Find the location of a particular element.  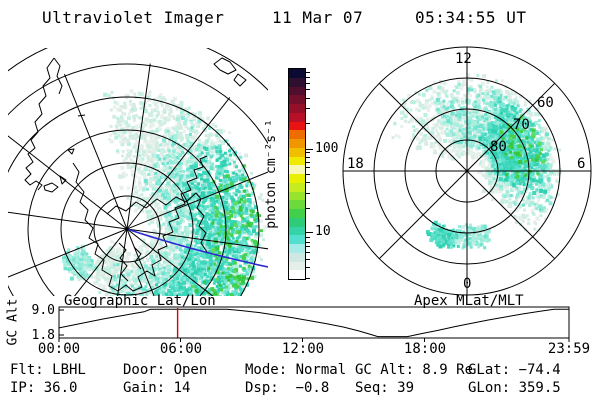

gc-ytick-1_8: 1.8 is located at coordinates (43, 335).